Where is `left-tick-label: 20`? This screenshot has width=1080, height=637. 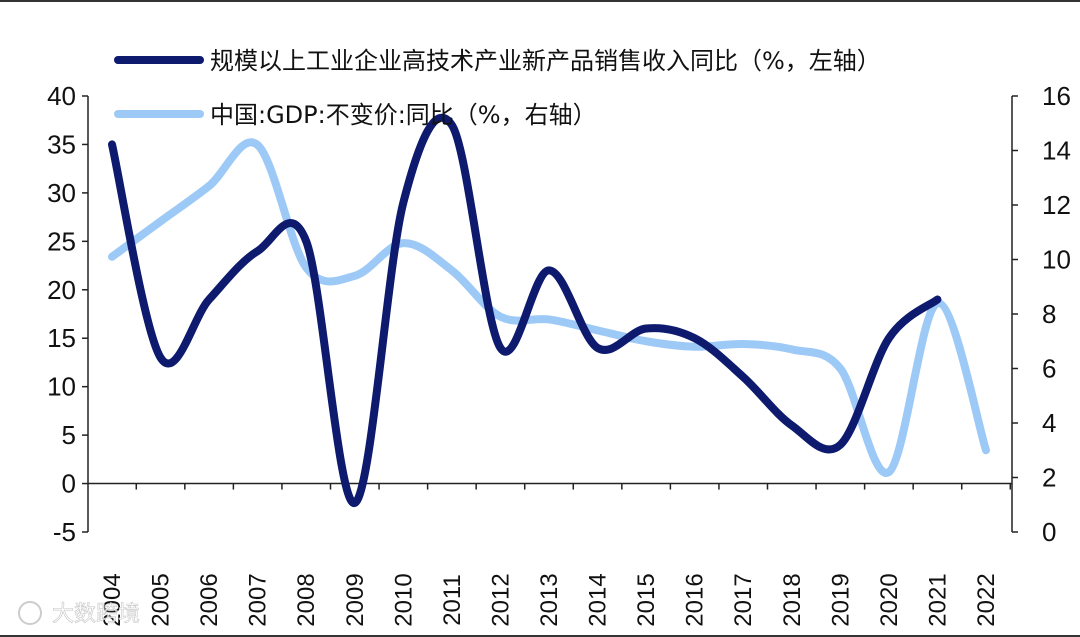
left-tick-label: 20 is located at coordinates (61, 290).